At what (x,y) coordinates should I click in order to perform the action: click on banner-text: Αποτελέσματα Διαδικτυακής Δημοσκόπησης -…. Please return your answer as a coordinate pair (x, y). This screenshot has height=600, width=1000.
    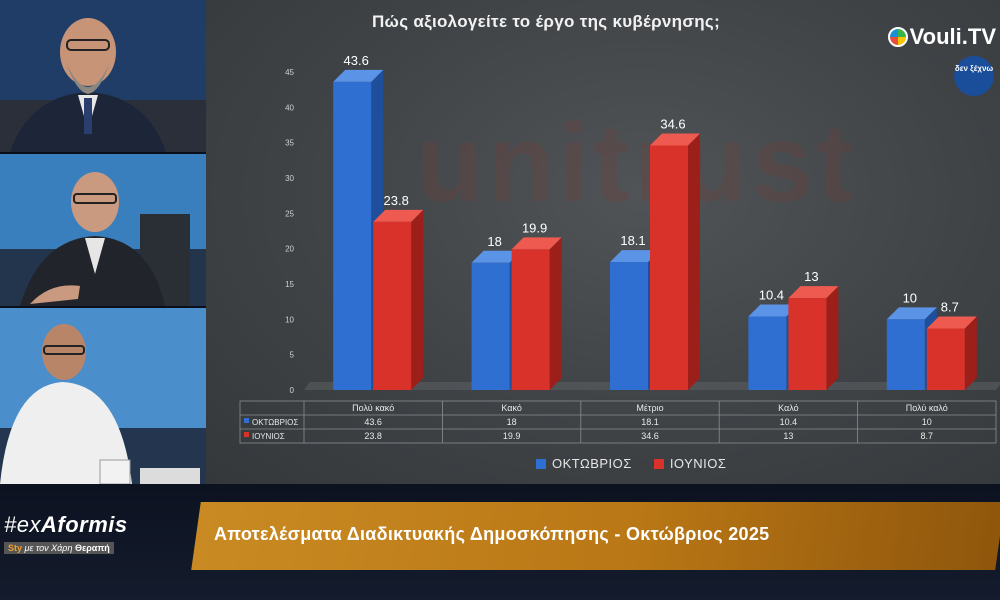
    Looking at the image, I should click on (492, 534).